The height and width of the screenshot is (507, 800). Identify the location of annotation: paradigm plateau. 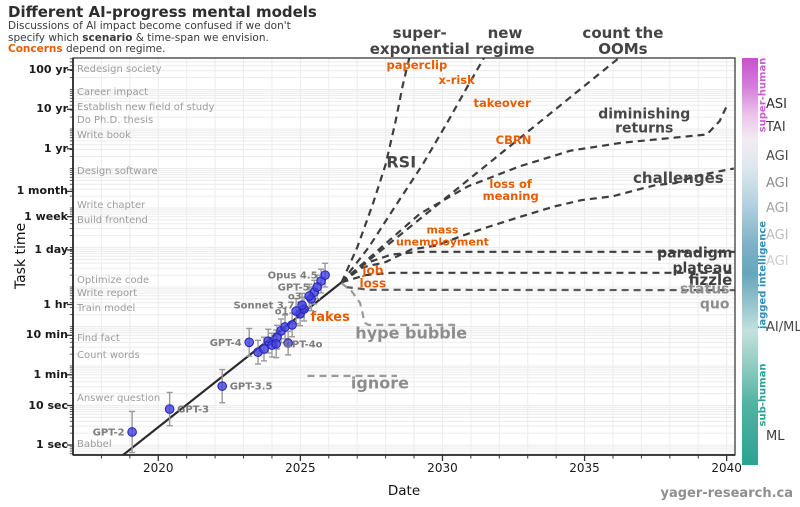
(695, 261).